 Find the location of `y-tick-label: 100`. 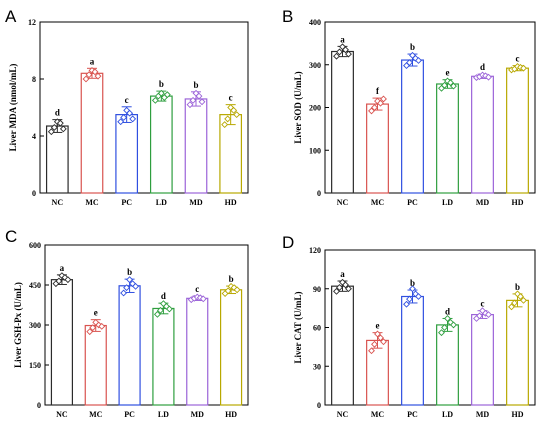

y-tick-label: 100 is located at coordinates (315, 150).